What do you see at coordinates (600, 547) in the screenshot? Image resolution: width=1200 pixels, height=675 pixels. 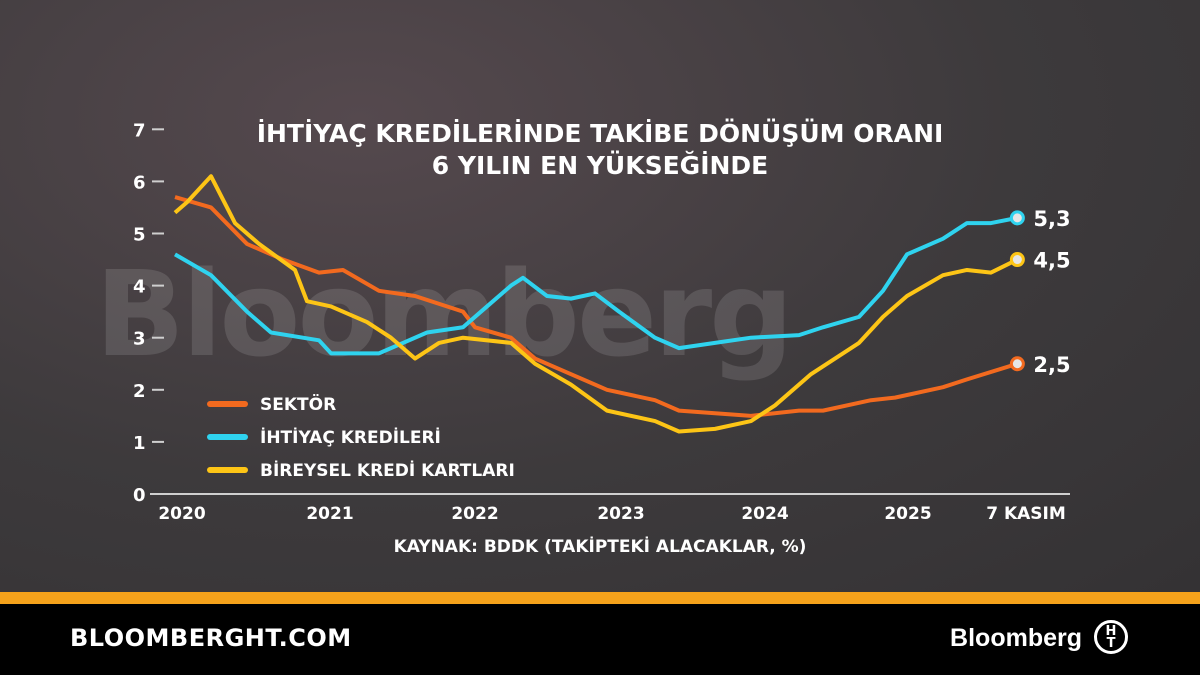 I see `source-note: KAYNAK: BDDK (TAKİPTEKİ ALACAKLAR, %)` at bounding box center [600, 547].